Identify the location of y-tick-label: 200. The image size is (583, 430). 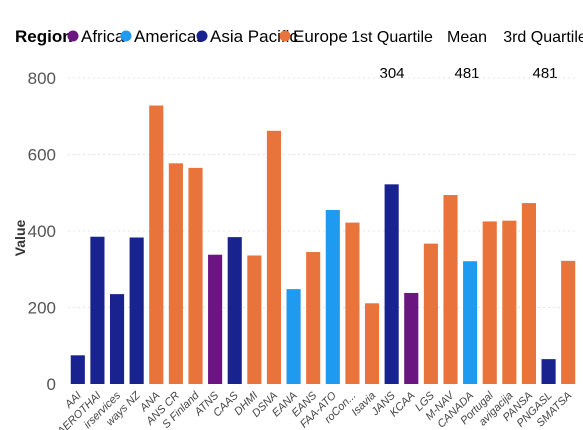
(42, 308).